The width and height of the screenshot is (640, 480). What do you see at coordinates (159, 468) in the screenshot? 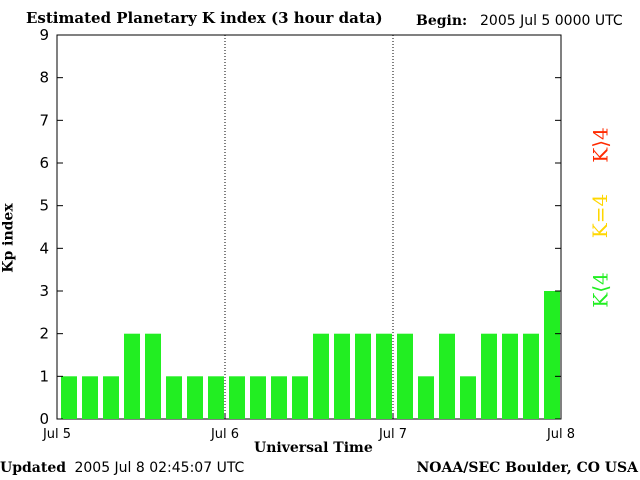
I see `updated-value: 2005 Jul 8 02:45:07 UTC` at bounding box center [159, 468].